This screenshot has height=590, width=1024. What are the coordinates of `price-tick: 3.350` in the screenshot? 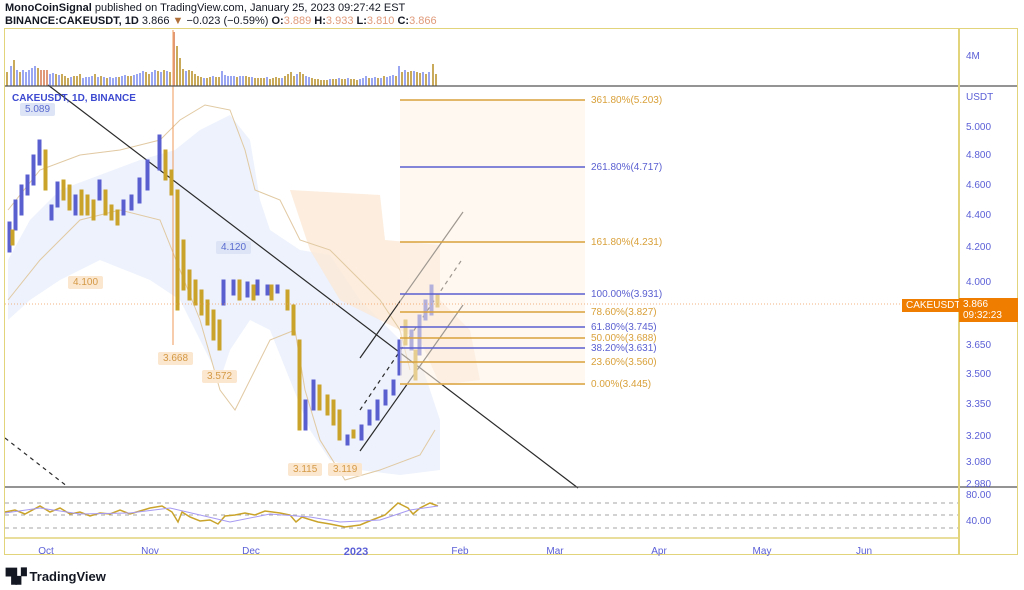 It's located at (979, 404).